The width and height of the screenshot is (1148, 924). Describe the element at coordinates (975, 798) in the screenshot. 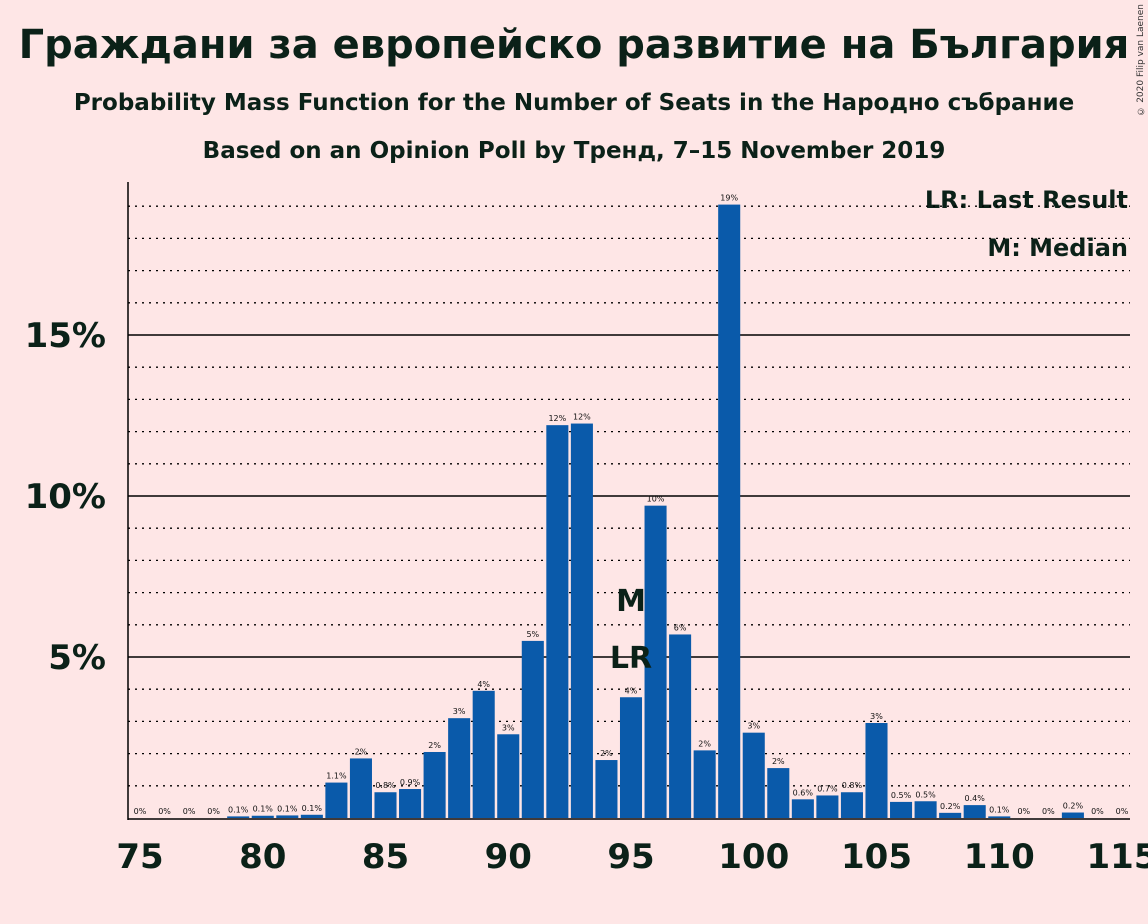

I see `bar-value-label: 0.4%` at that location.